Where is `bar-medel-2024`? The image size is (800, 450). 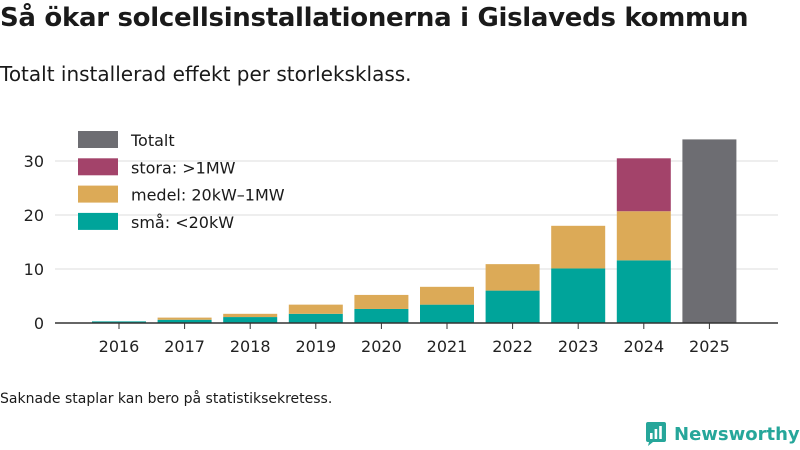
bar-medel-2024 is located at coordinates (643, 236).